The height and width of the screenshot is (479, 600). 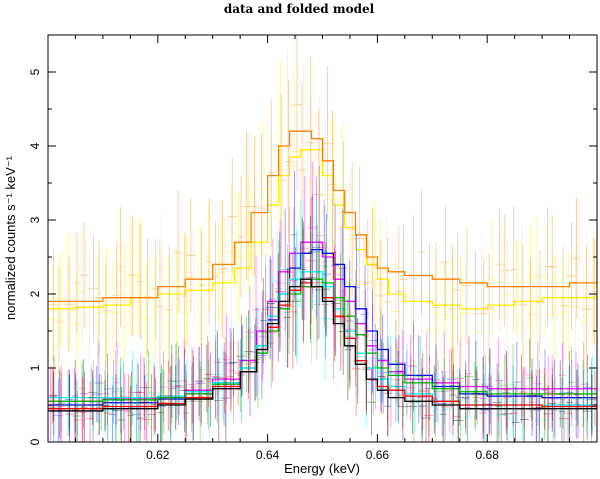 I want to click on y-tick-label: 5, so click(x=35, y=71).